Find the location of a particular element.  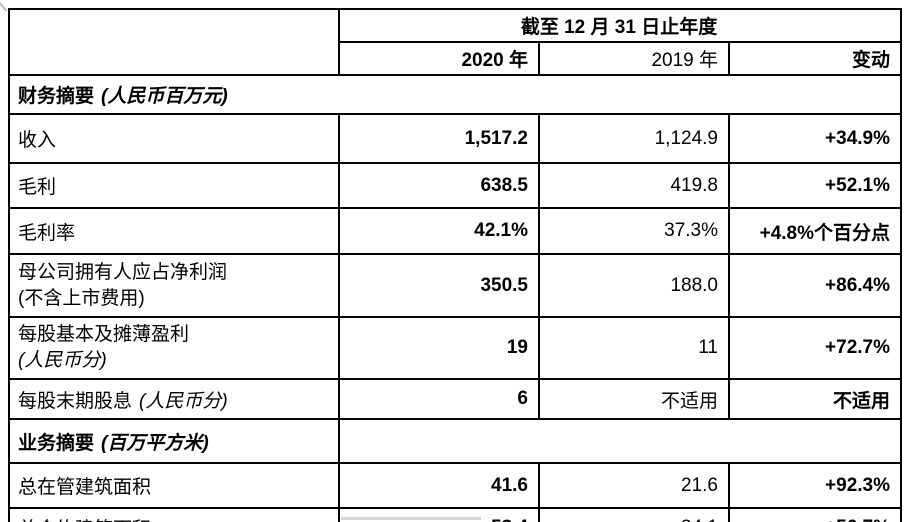

value-change: +86.4% is located at coordinates (815, 285).